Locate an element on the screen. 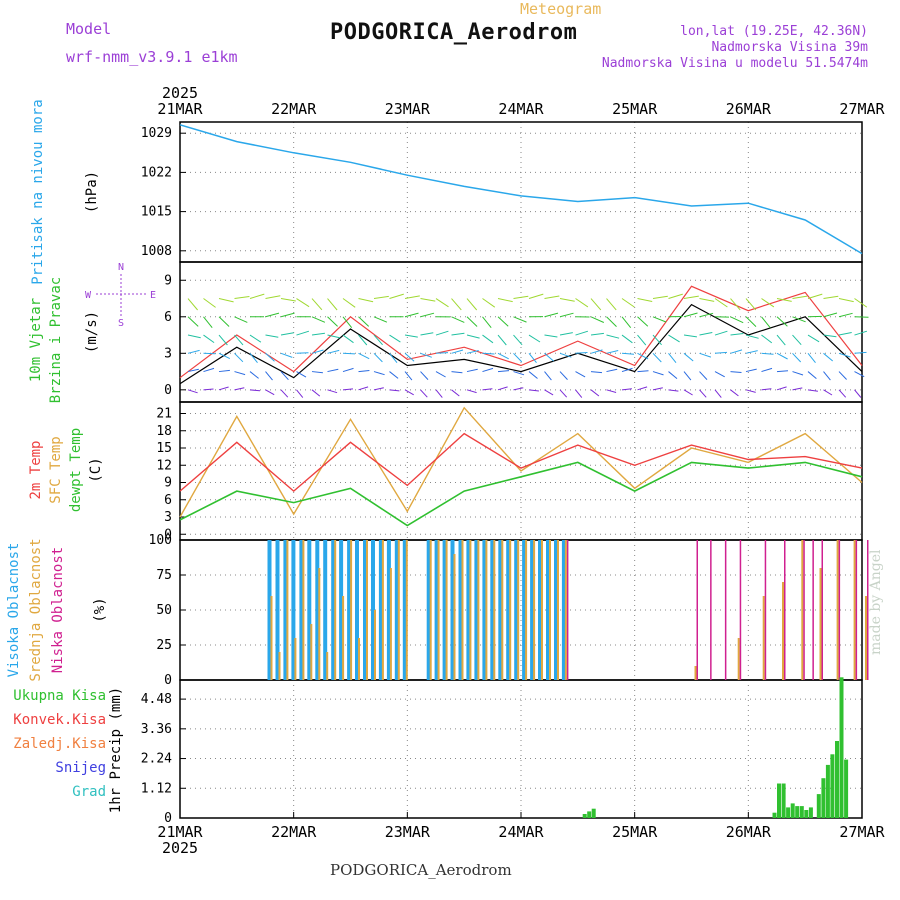 The width and height of the screenshot is (900, 900). y-tick-label: 15 is located at coordinates (164, 448).